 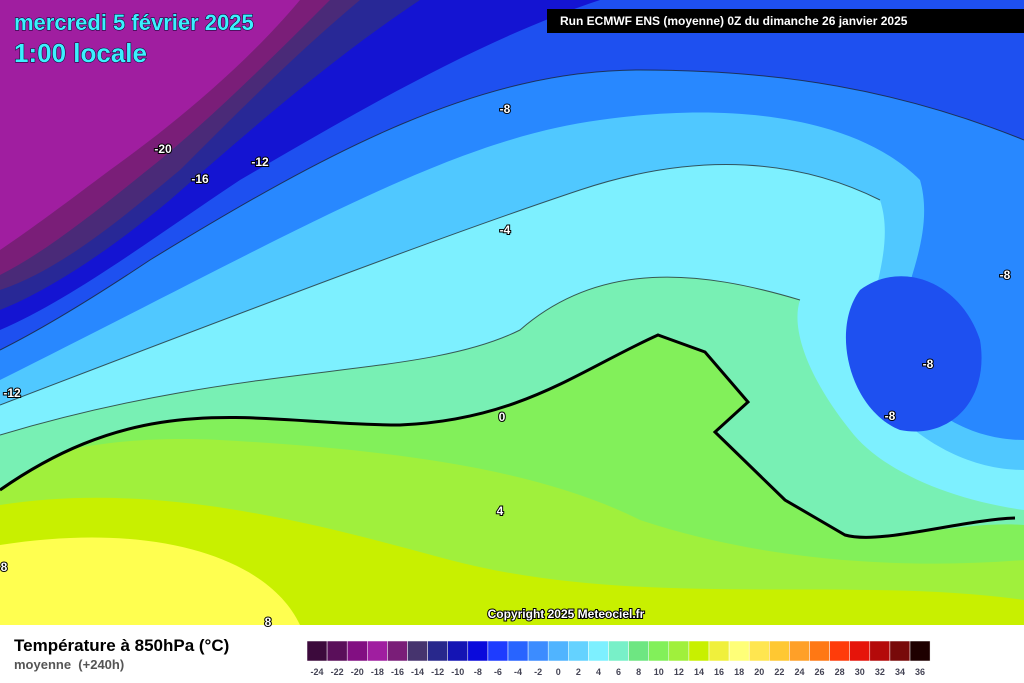 I want to click on legend-tick-label: 16, so click(x=719, y=672).